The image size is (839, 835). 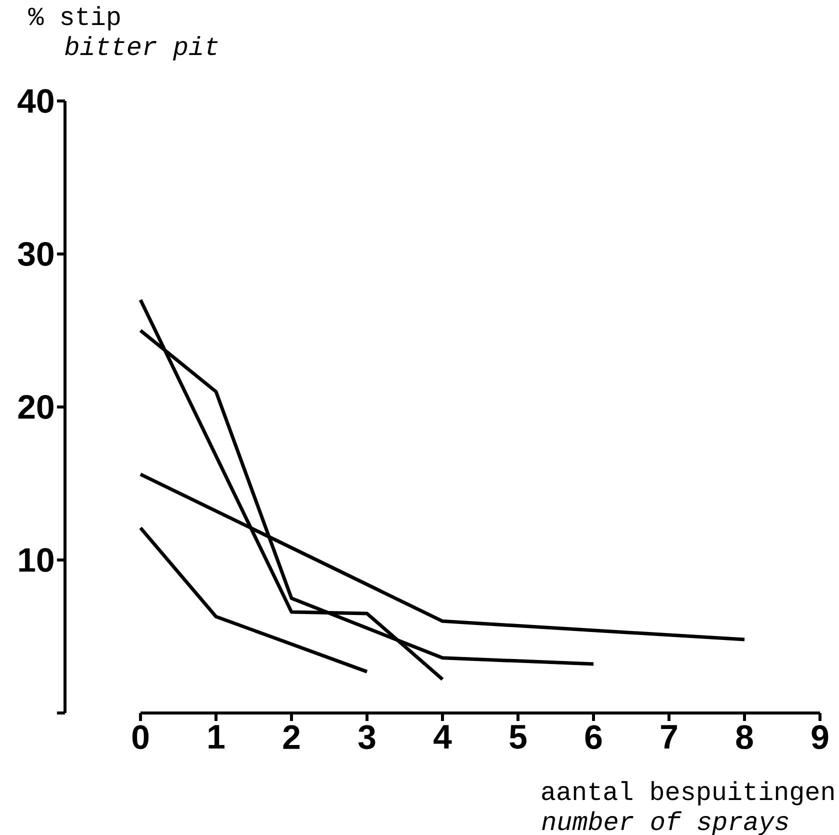 What do you see at coordinates (820, 737) in the screenshot?
I see `x-tick-label: 9` at bounding box center [820, 737].